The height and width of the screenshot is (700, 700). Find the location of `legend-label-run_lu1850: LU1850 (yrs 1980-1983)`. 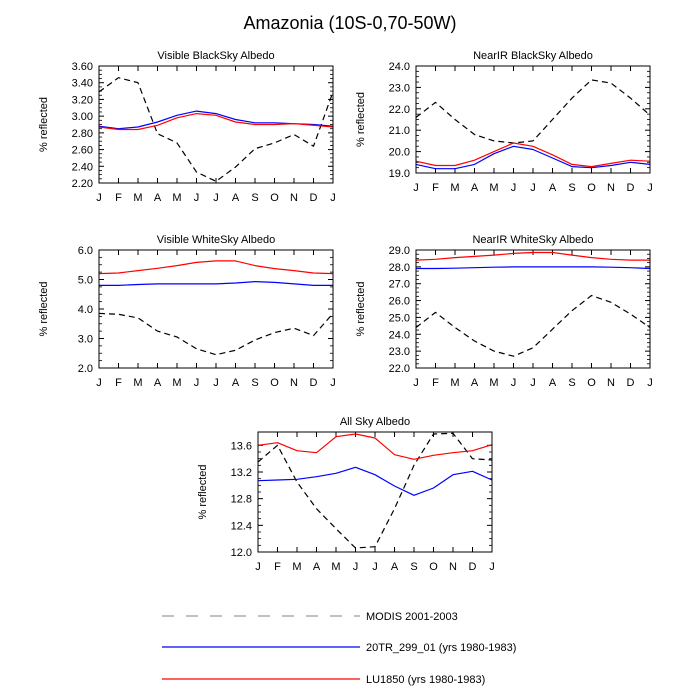

legend-label-run_lu1850: LU1850 (yrs 1980-1983) is located at coordinates (425, 680).